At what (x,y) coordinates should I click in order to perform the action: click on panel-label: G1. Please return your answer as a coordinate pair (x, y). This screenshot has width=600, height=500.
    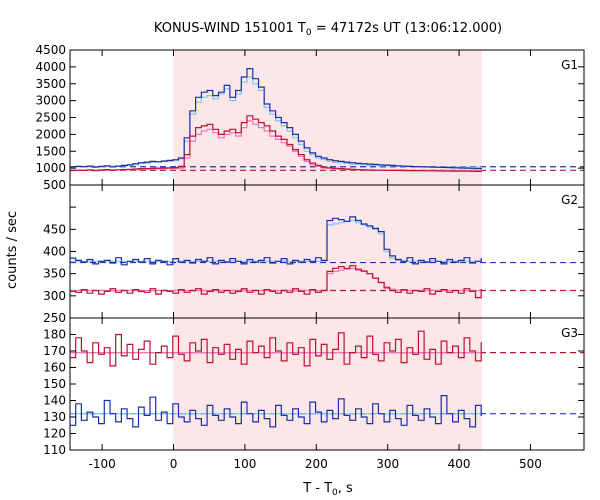
    Looking at the image, I should click on (569, 65).